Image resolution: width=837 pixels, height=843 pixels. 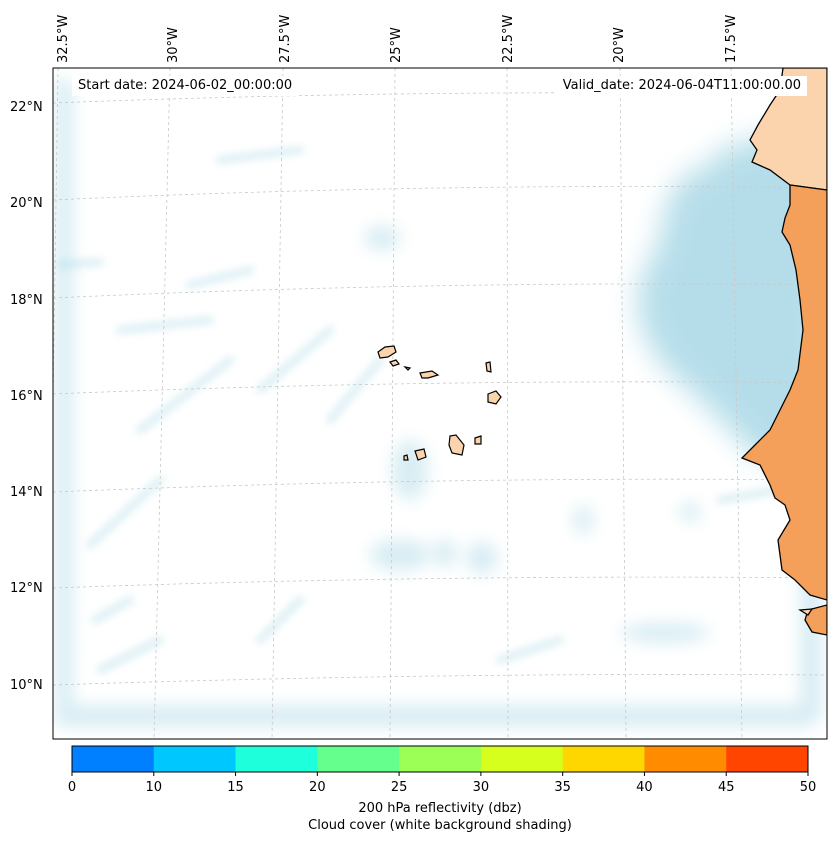 What do you see at coordinates (26, 492) in the screenshot?
I see `lat-label: 14°N` at bounding box center [26, 492].